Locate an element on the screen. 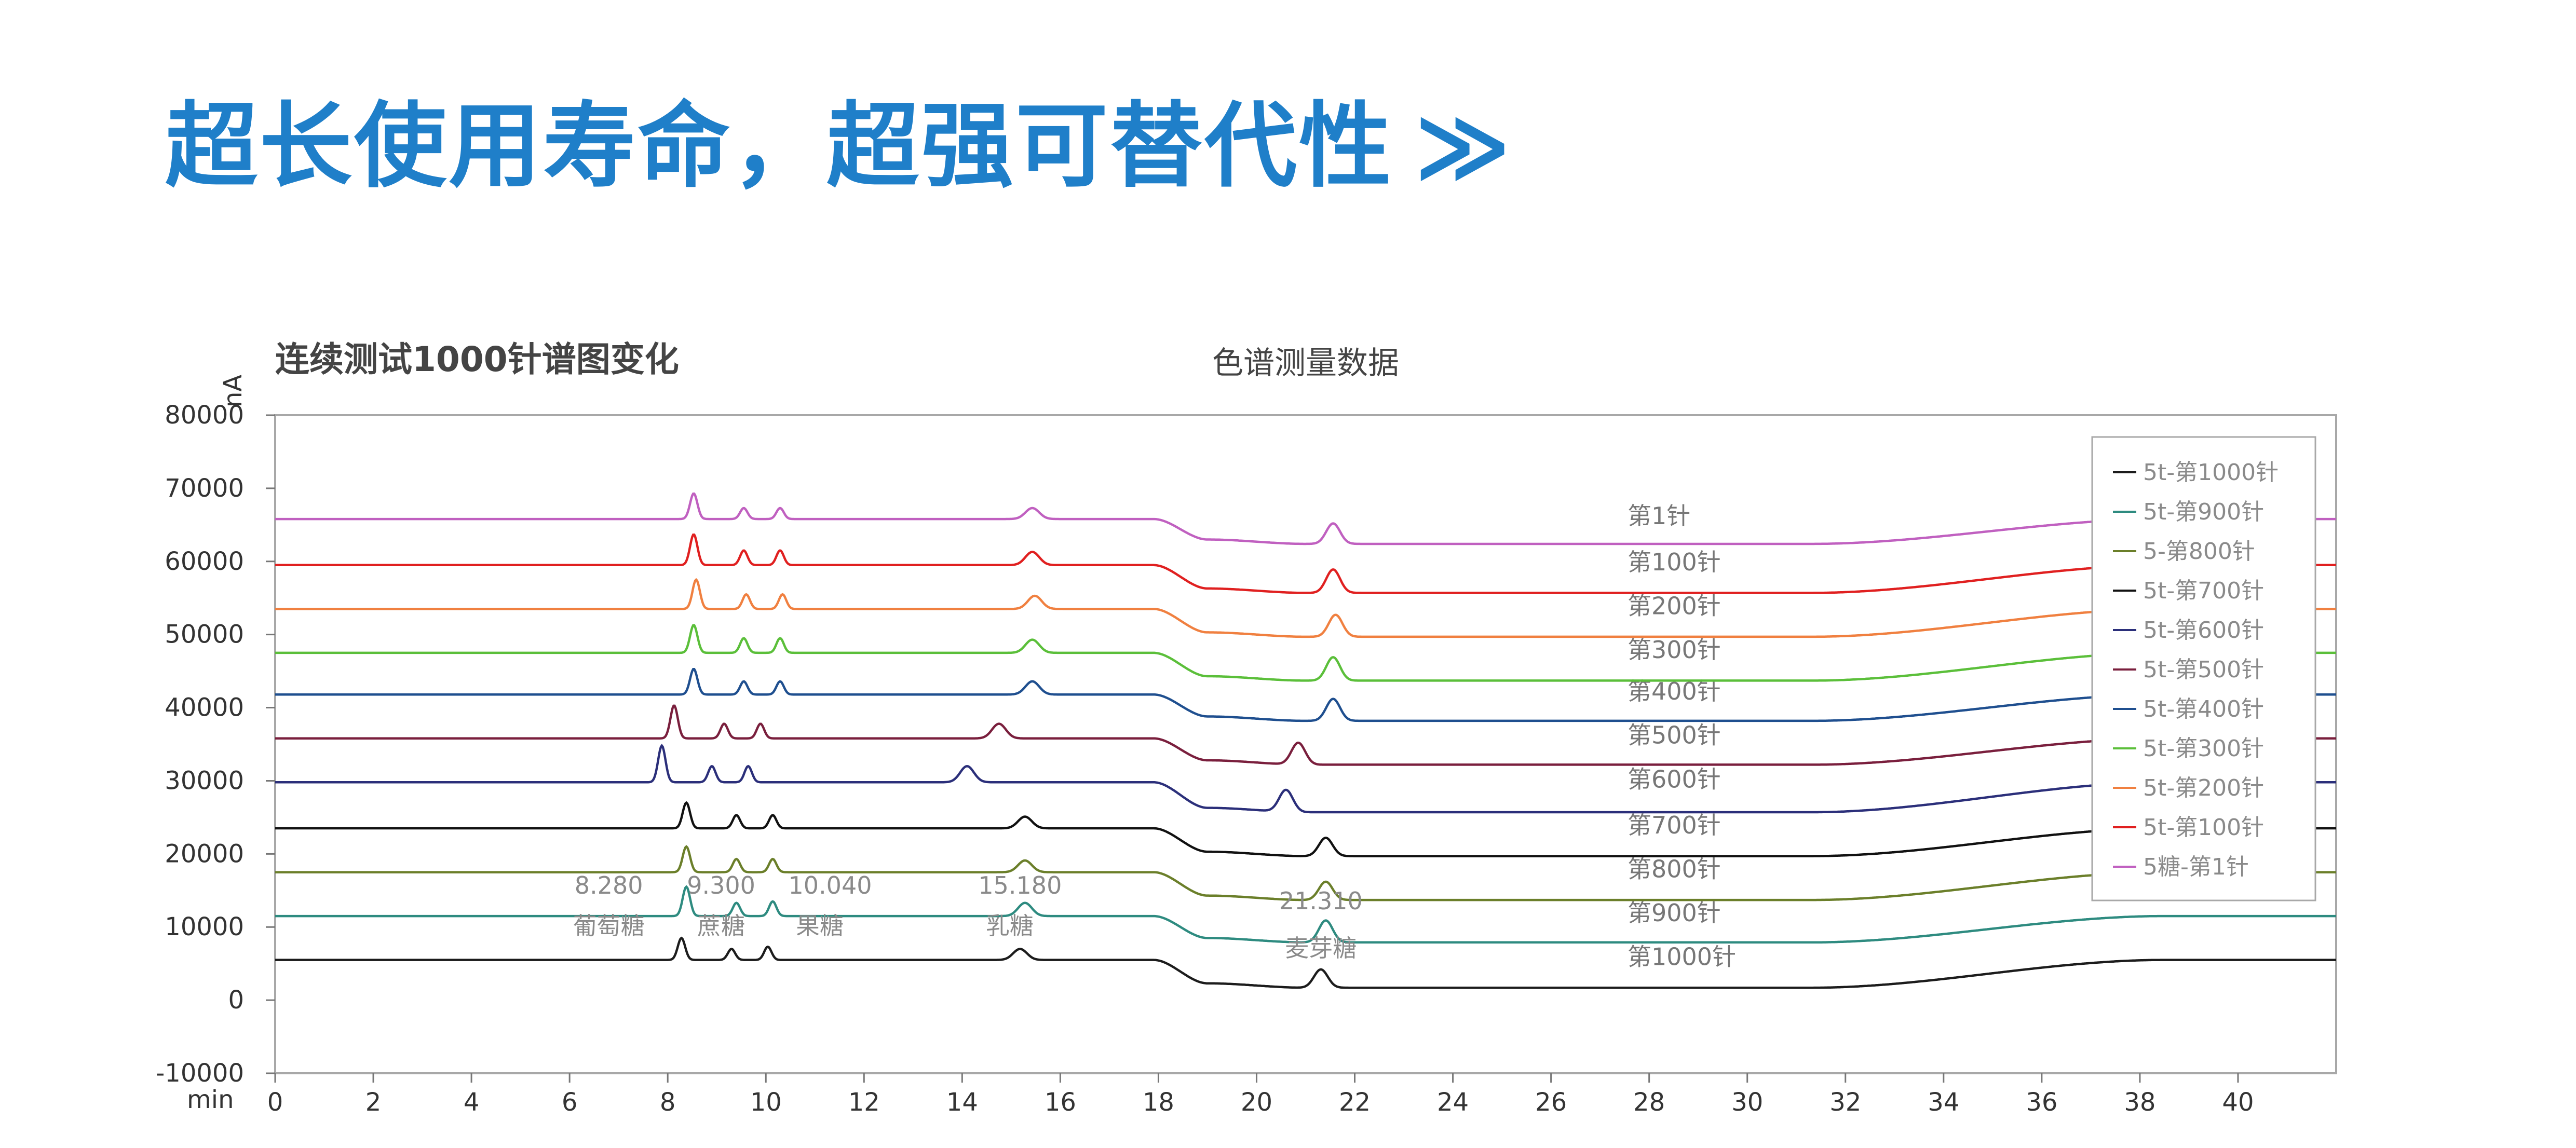  x-tick-label: 20 is located at coordinates (1256, 1102).